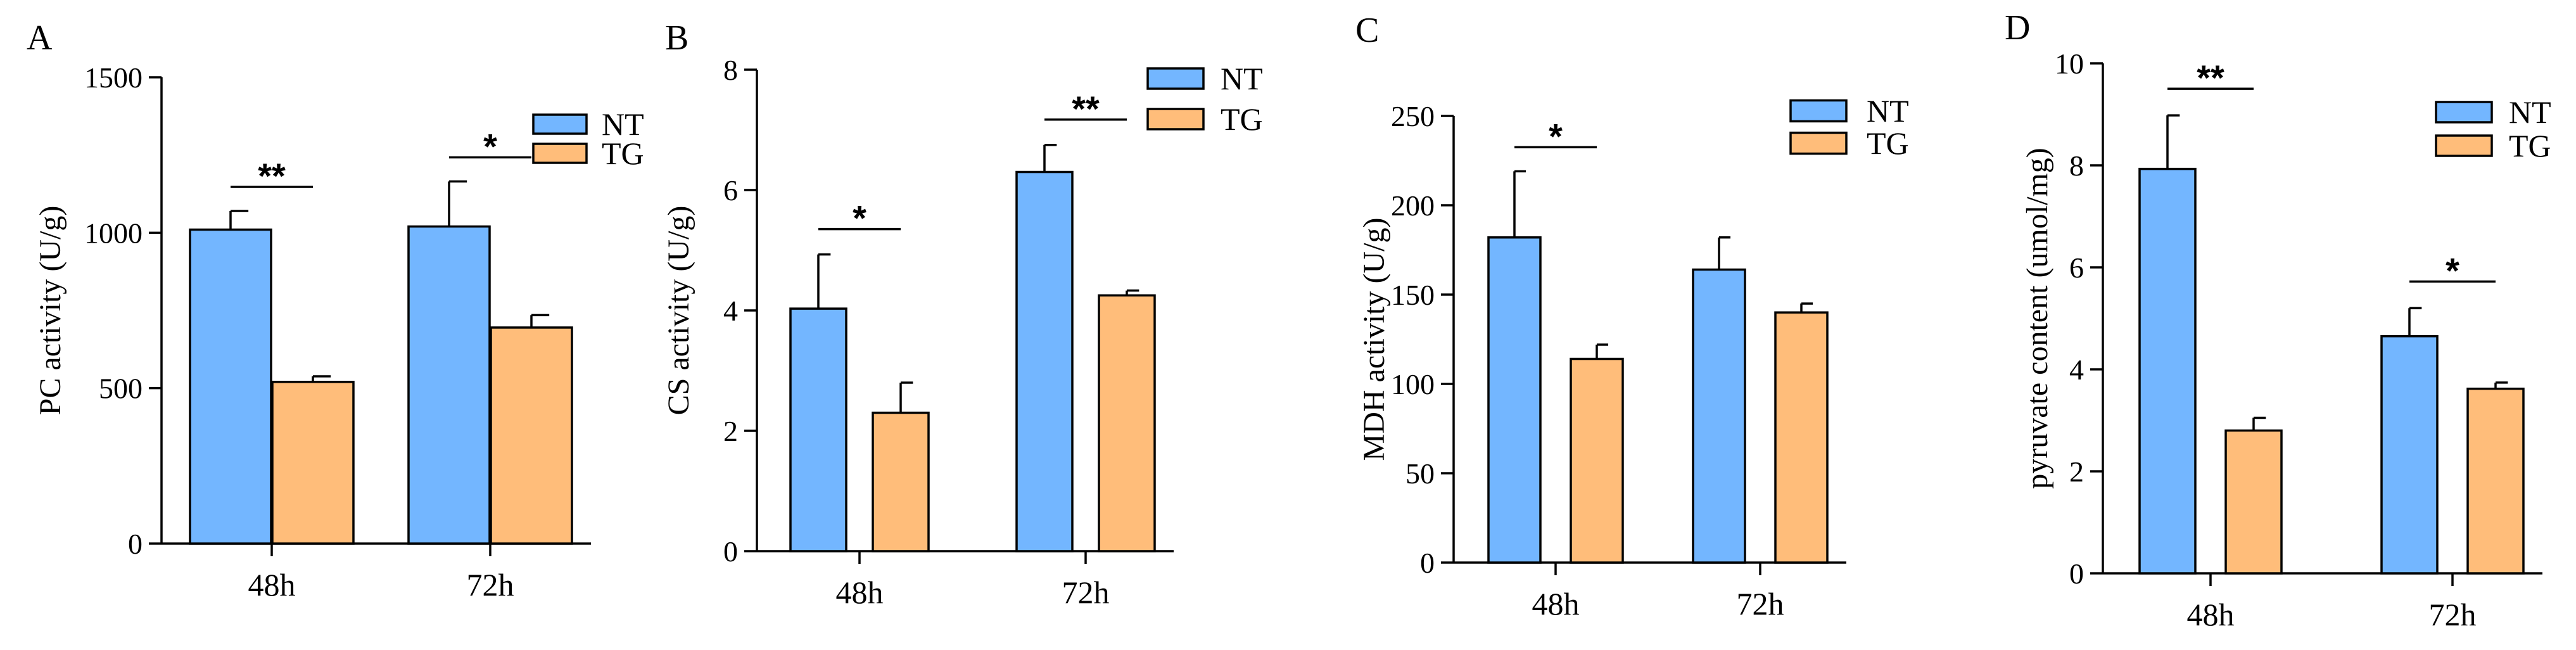 The image size is (2576, 650). Describe the element at coordinates (1413, 116) in the screenshot. I see `y-tick-label: 250` at that location.